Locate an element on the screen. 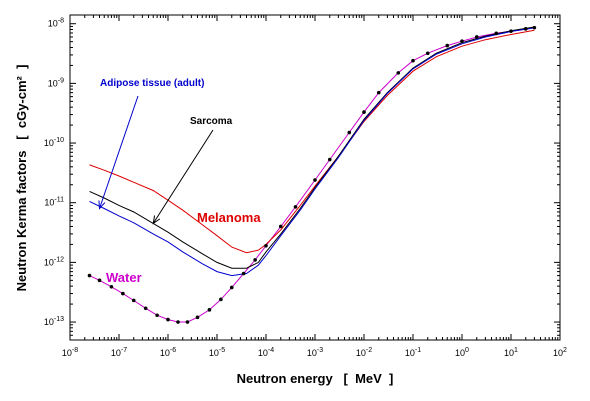 The width and height of the screenshot is (590, 401). annotation-melanoma: Melanoma is located at coordinates (229, 217).